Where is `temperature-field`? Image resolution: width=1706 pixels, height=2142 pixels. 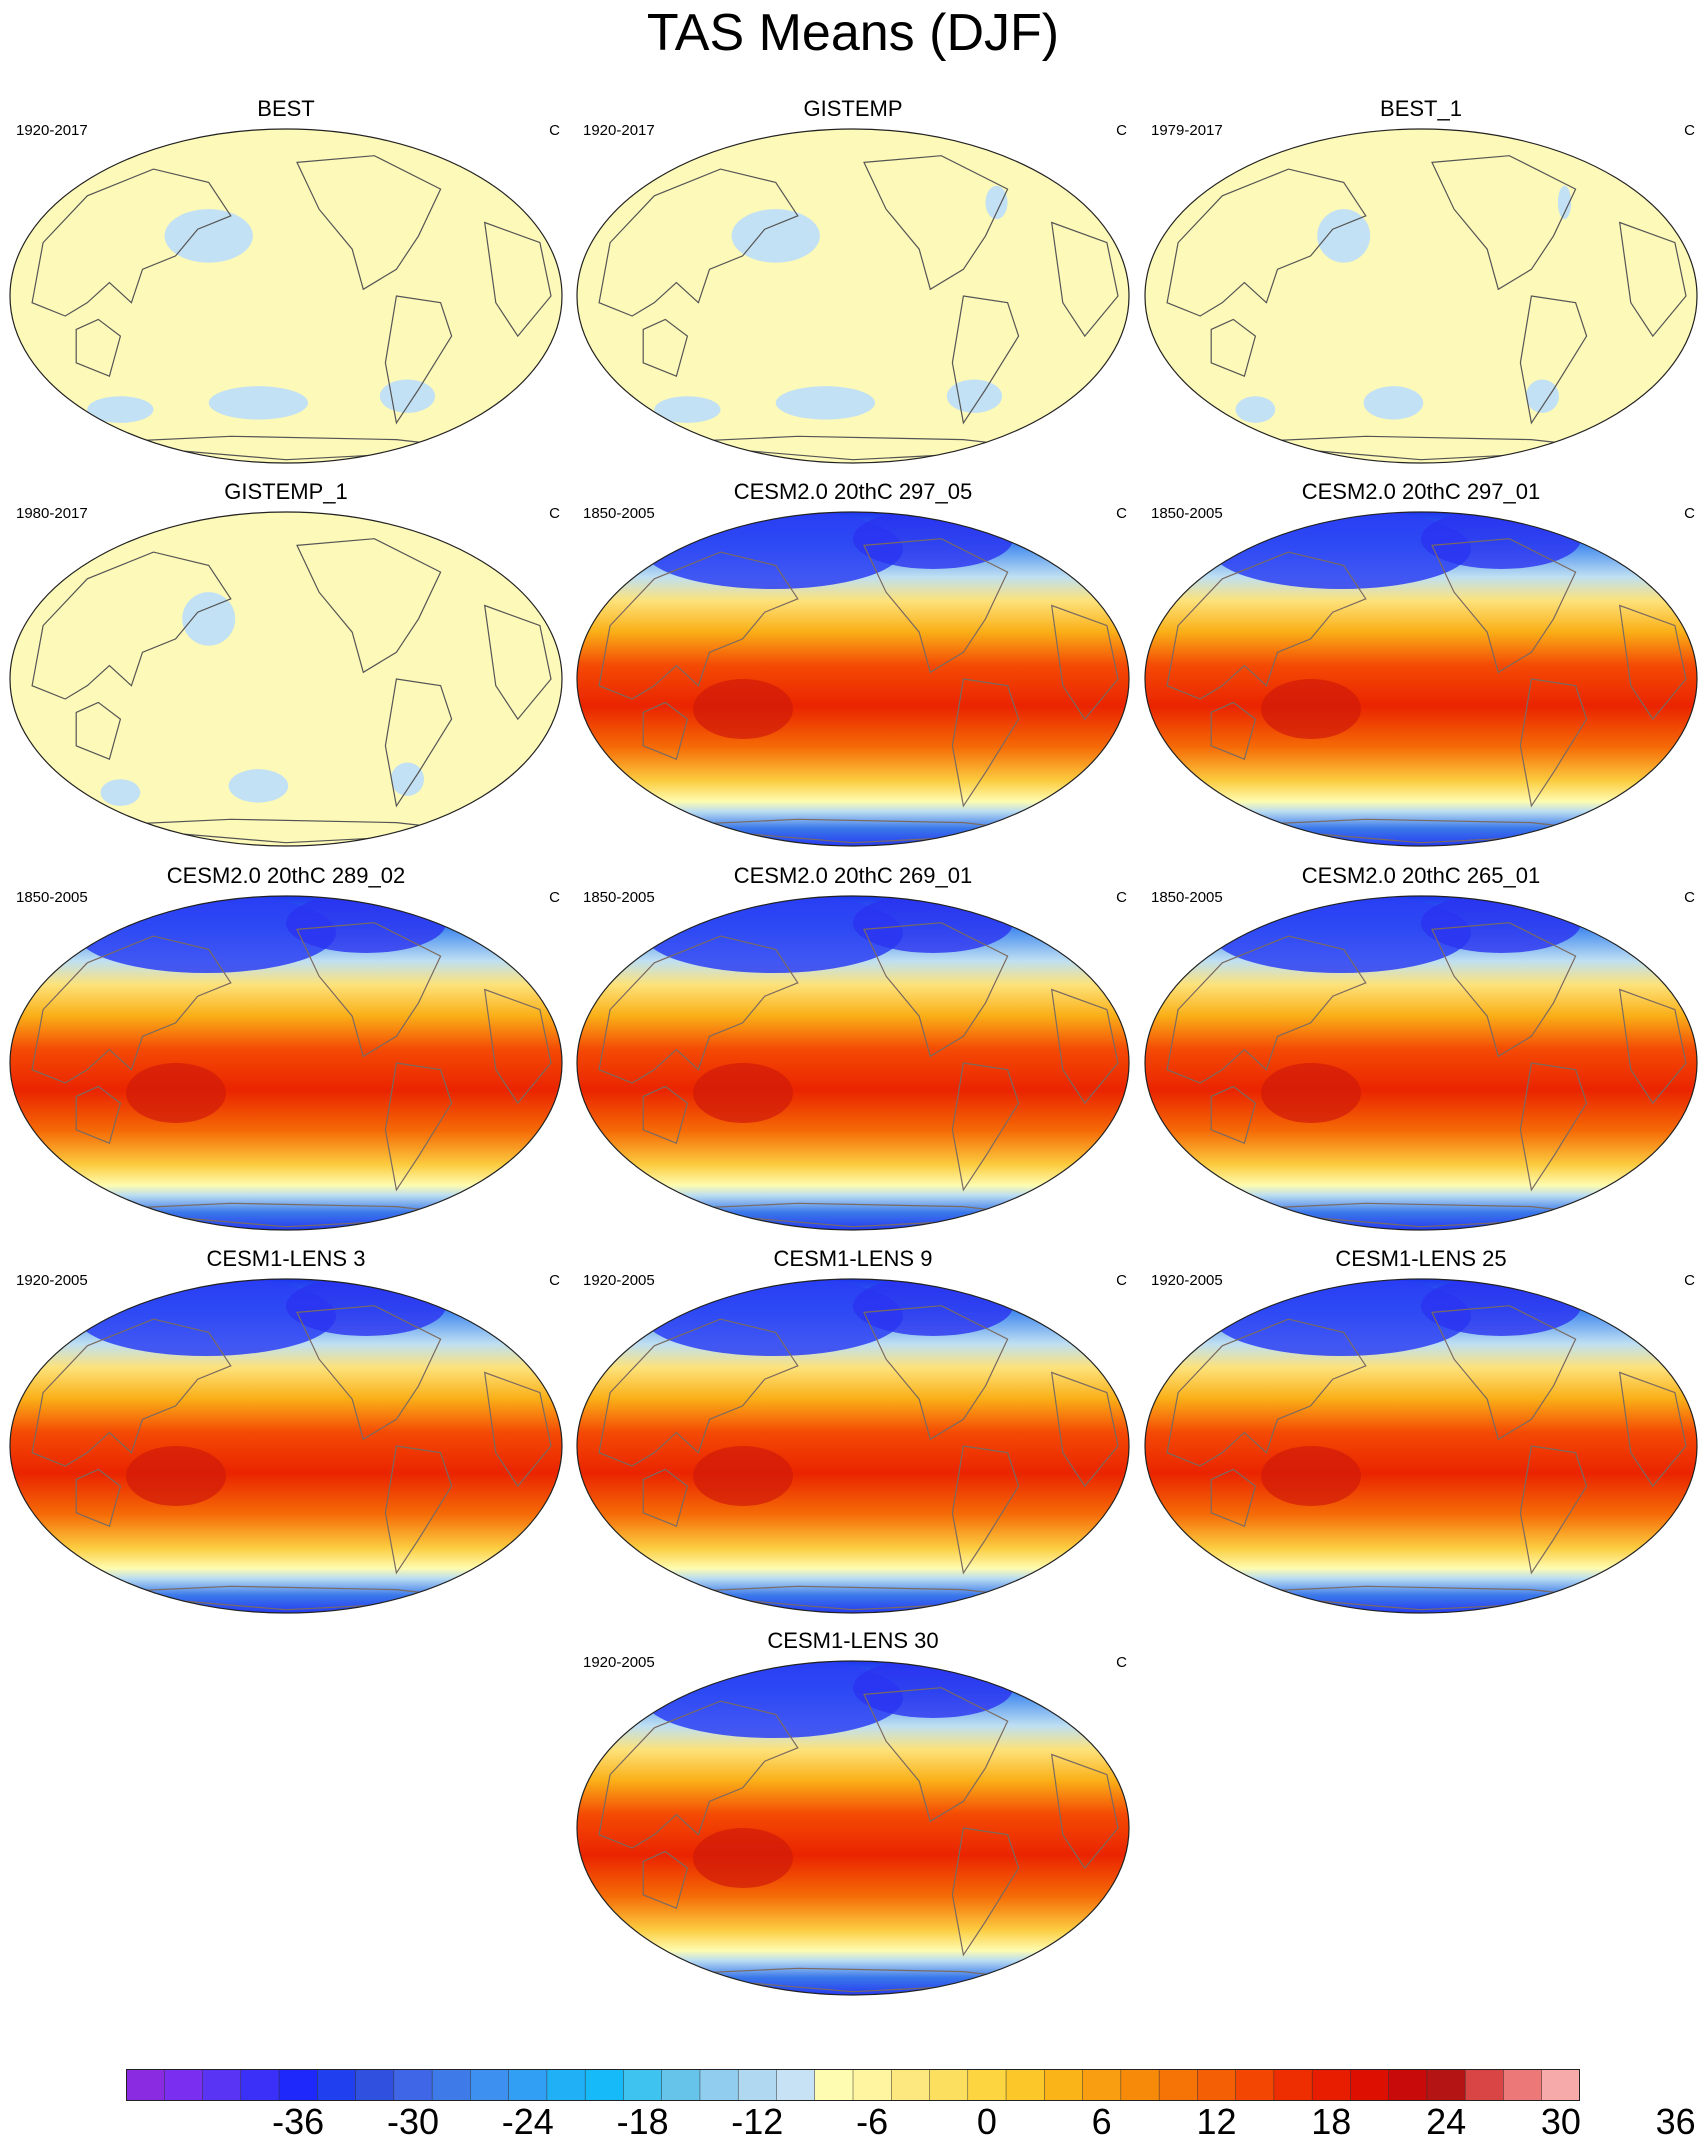 temperature-field is located at coordinates (1421, 296).